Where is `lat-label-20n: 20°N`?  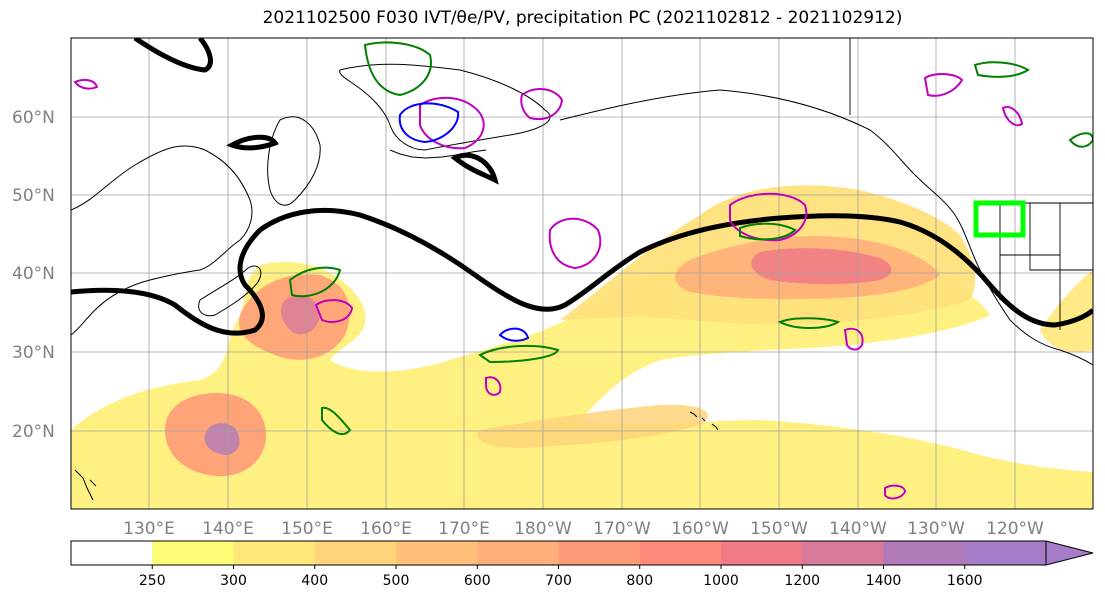 lat-label-20n: 20°N is located at coordinates (33, 432).